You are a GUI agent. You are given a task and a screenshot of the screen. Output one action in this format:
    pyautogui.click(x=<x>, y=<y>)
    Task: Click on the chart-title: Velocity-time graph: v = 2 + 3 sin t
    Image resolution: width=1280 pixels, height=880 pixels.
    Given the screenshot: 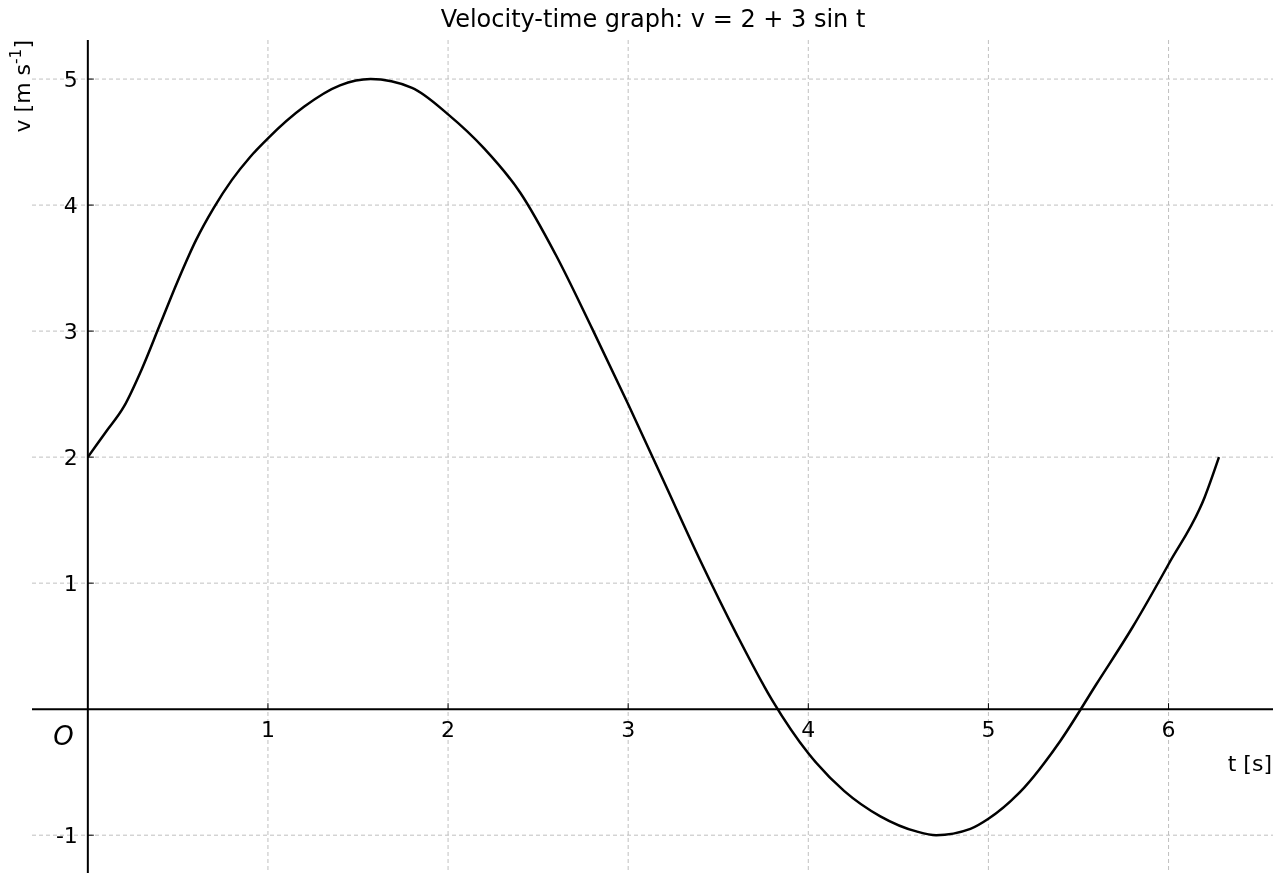 What is the action you would take?
    pyautogui.click(x=653, y=19)
    